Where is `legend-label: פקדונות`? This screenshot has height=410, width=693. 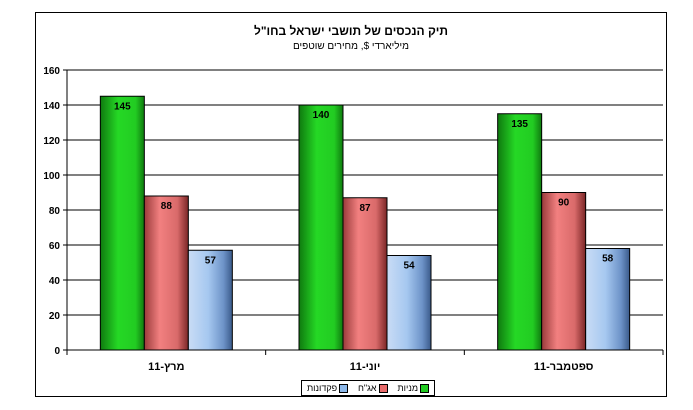
legend-label: פקדונות is located at coordinates (322, 388).